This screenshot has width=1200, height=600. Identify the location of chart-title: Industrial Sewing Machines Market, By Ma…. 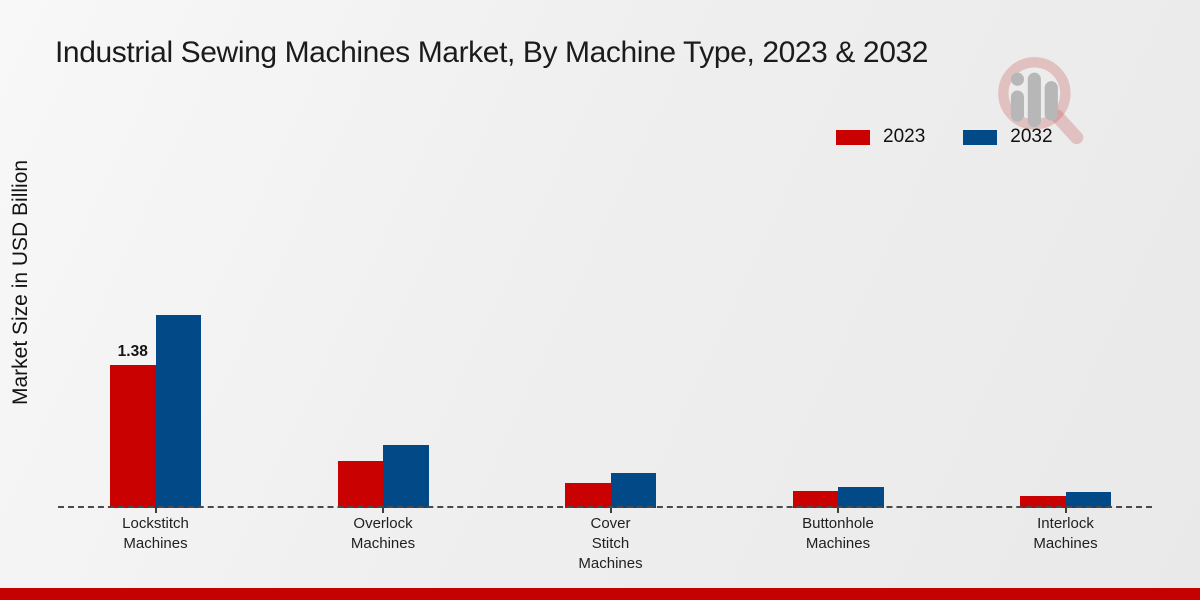
(492, 52).